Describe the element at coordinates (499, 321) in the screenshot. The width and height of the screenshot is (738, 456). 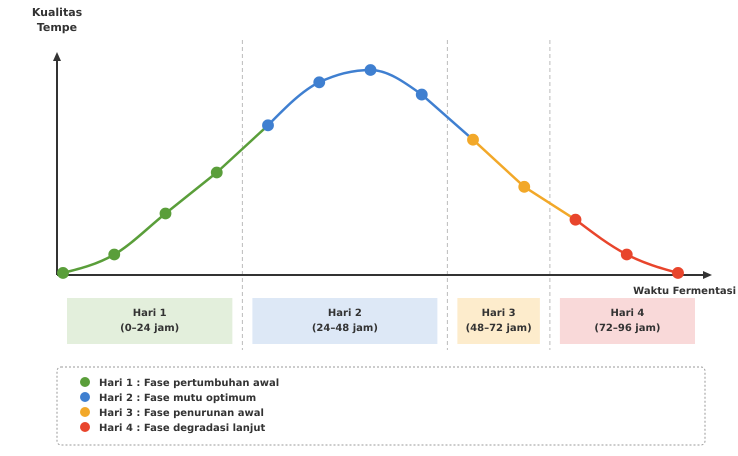
I see `text: Hari 3 (48–72 jam)` at that location.